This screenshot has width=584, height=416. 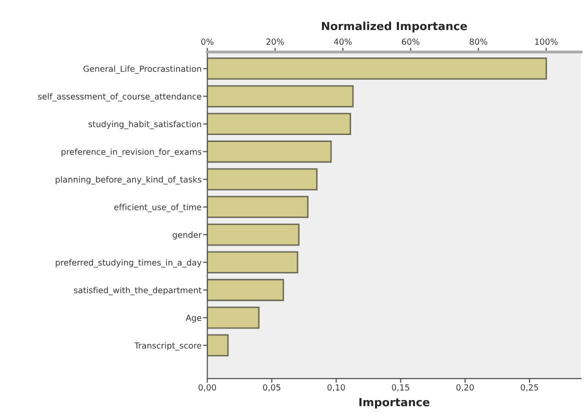 I want to click on x-tick-label: 0,05, so click(x=271, y=388).